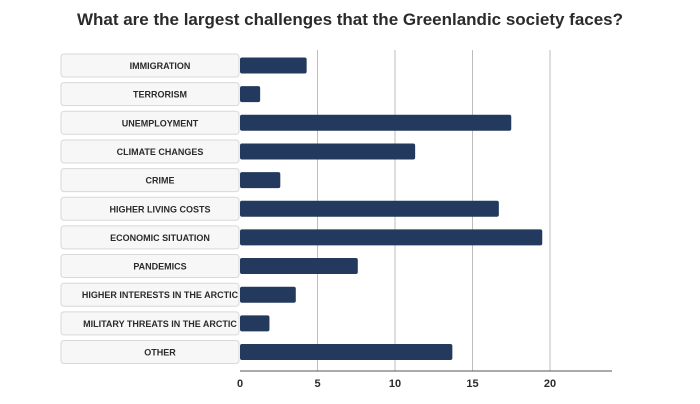  What do you see at coordinates (159, 209) in the screenshot?
I see `category-label: HIGHER LIVING COSTS` at bounding box center [159, 209].